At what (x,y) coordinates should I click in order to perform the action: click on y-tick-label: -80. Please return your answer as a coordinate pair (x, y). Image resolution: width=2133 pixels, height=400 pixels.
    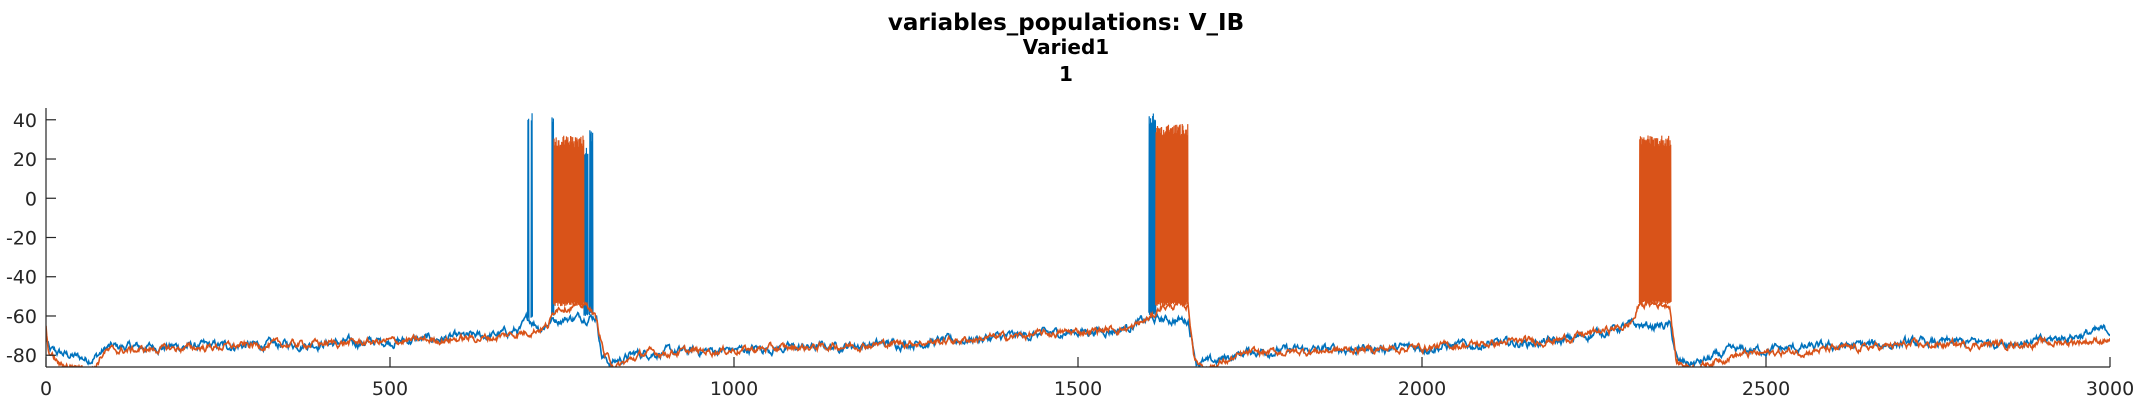
    Looking at the image, I should click on (21, 356).